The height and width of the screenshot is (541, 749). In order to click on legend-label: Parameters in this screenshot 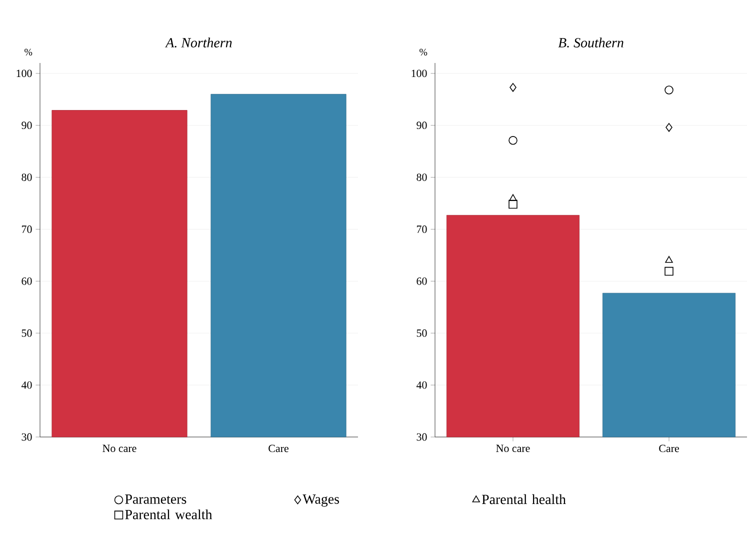, I will do `click(155, 499)`.